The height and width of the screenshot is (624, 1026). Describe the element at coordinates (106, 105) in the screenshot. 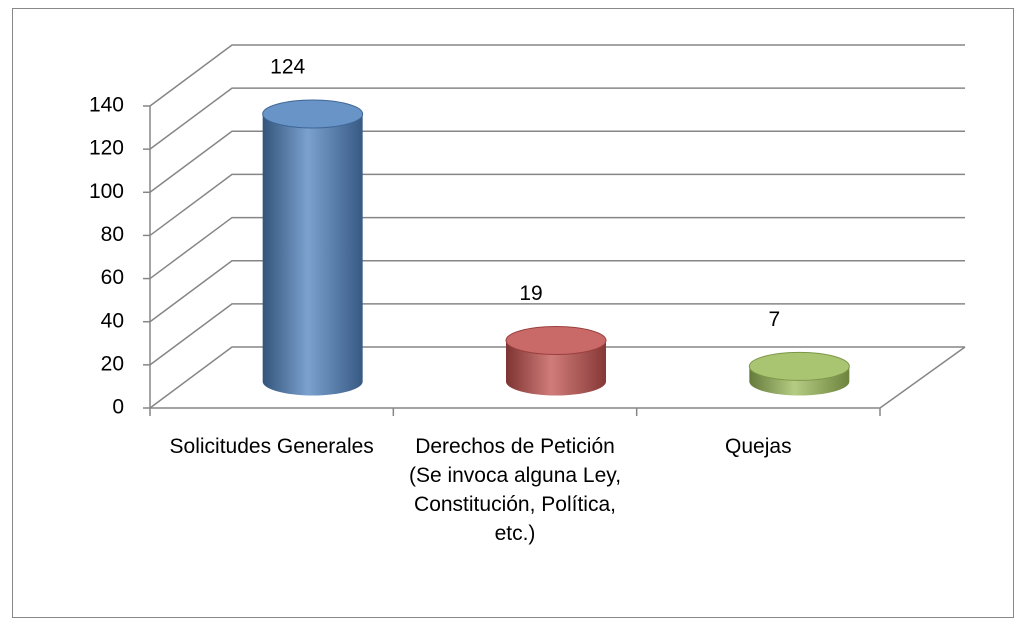

I see `y-tick-label: 140` at that location.